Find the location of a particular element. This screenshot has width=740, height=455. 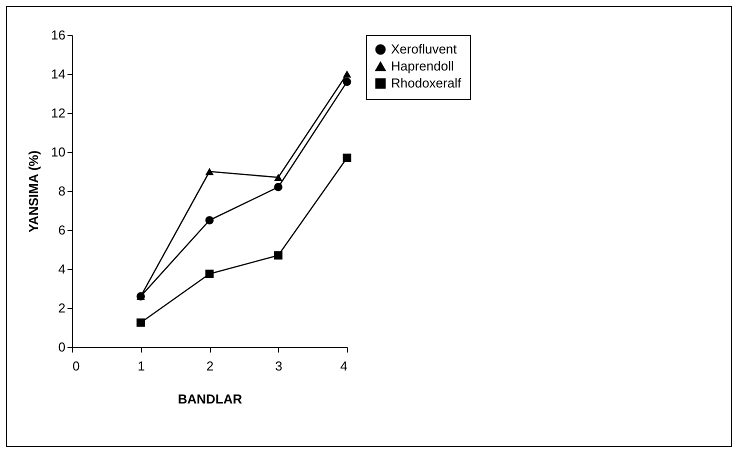

x-tick-label: 1 is located at coordinates (141, 366).